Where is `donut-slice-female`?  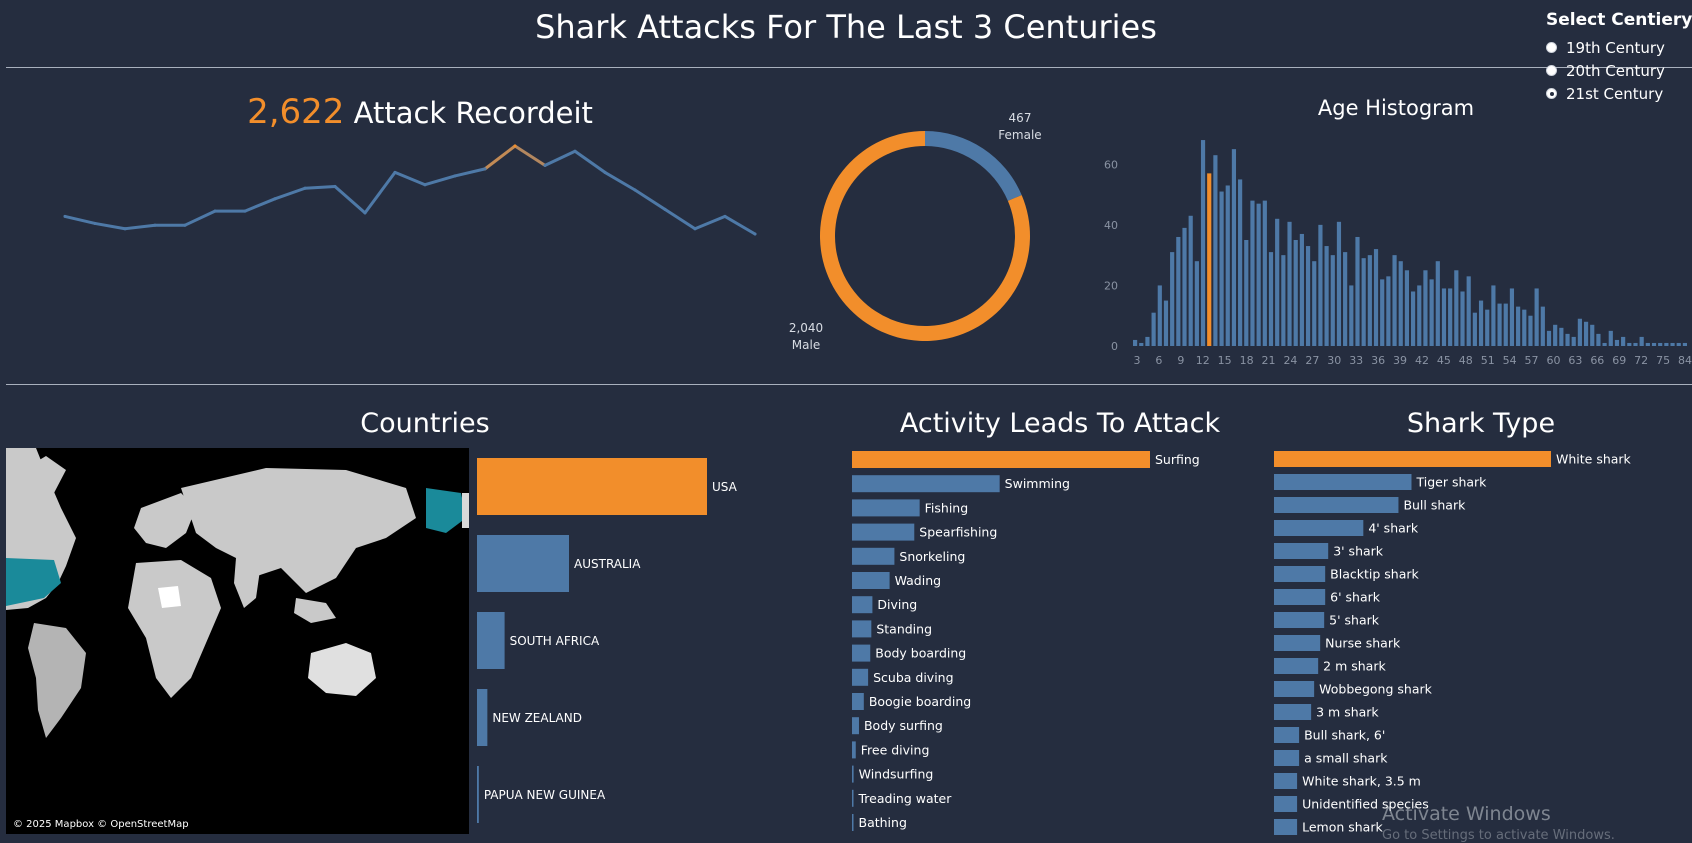
donut-slice-female is located at coordinates (973, 166).